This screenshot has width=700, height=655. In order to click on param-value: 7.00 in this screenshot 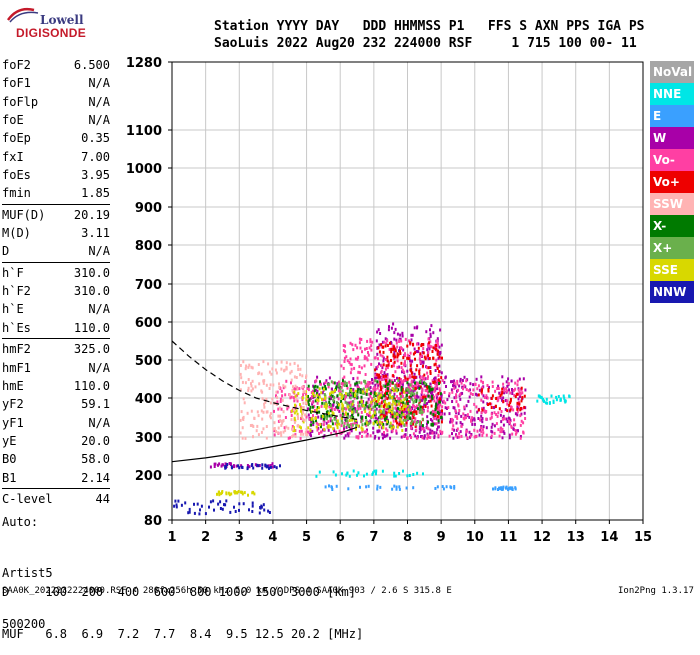, I will do `click(95, 156)`.